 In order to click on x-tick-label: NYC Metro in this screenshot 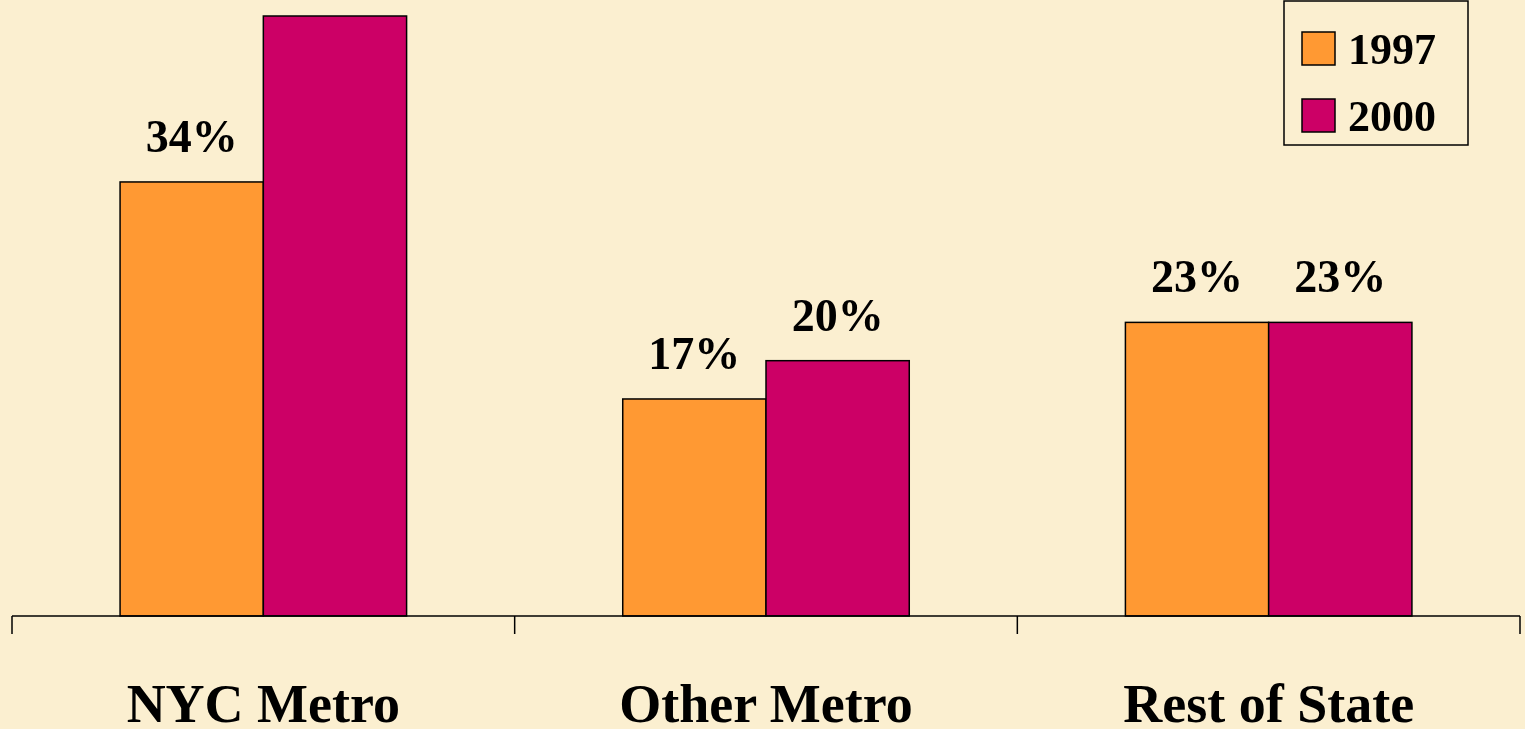, I will do `click(263, 701)`.